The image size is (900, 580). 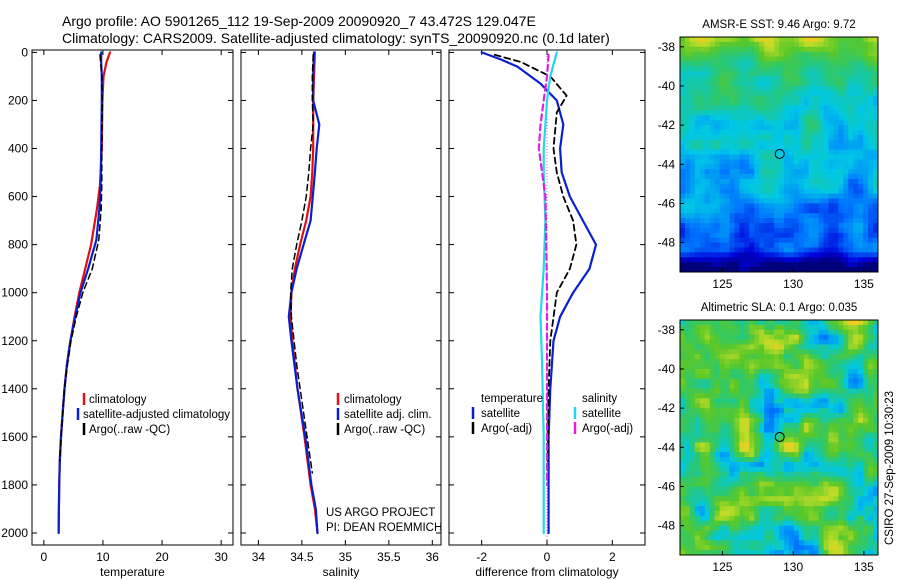 I want to click on map-title: Altimetric SLA: 0.1 Argo: 0.035, so click(x=779, y=308).